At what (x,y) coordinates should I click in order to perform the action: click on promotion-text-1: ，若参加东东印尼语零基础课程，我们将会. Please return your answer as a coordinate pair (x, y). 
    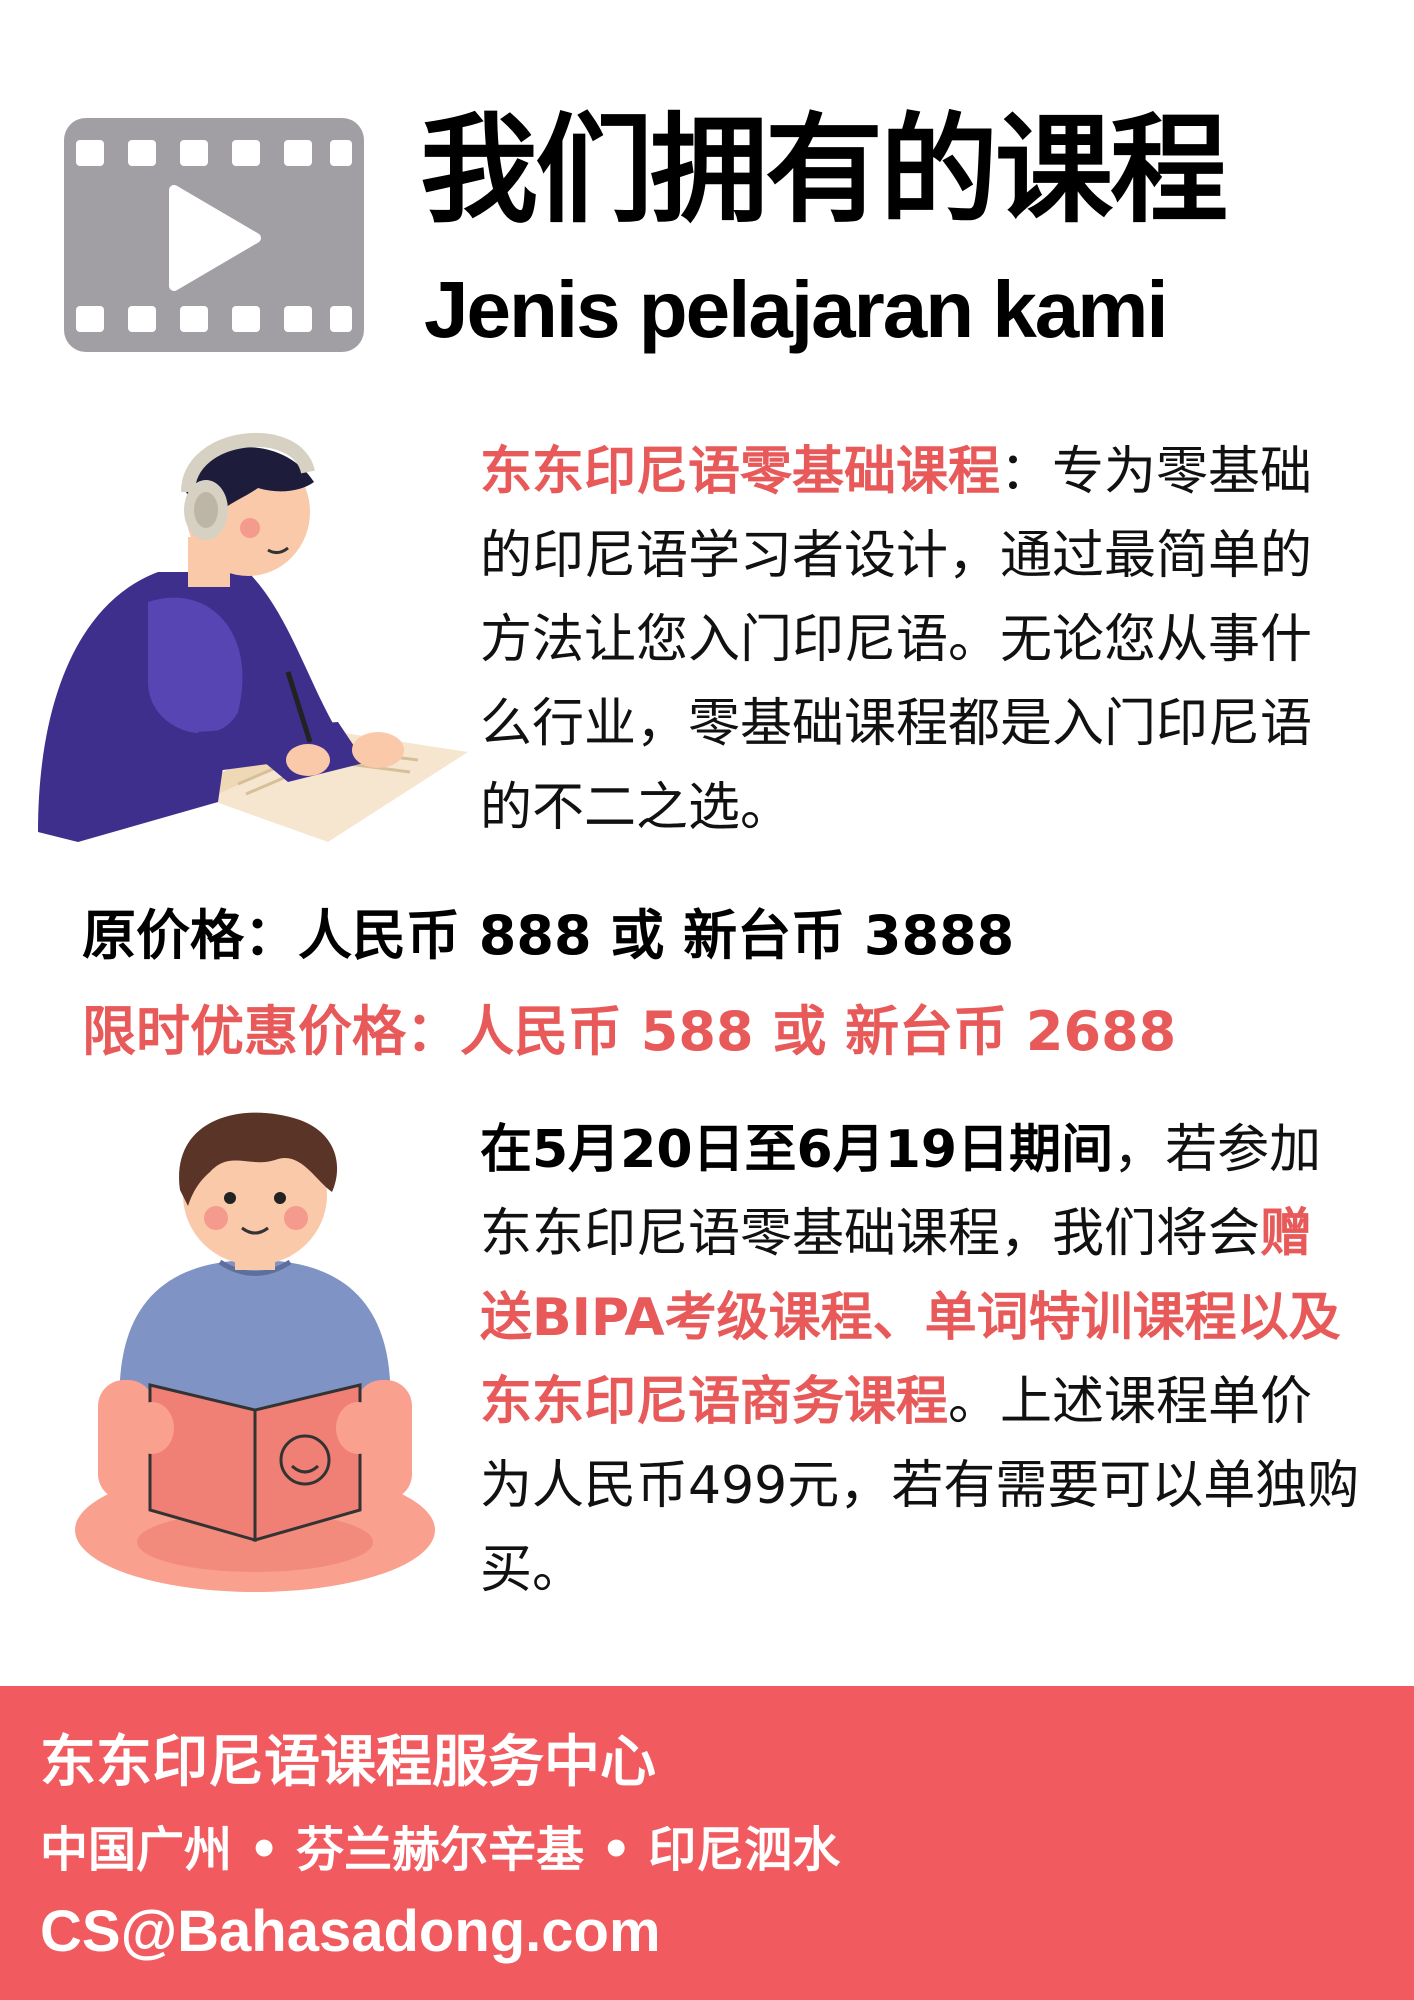
    Looking at the image, I should click on (901, 1192).